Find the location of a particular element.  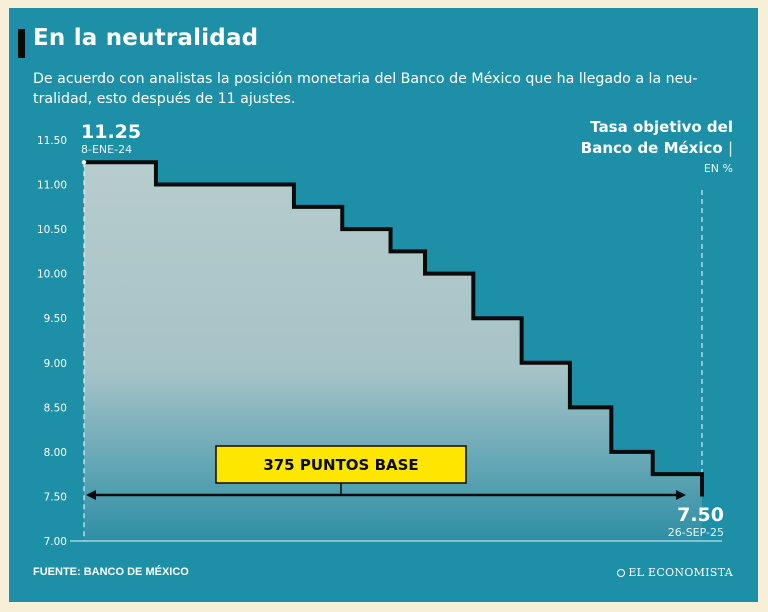

data-point is located at coordinates (84, 162).